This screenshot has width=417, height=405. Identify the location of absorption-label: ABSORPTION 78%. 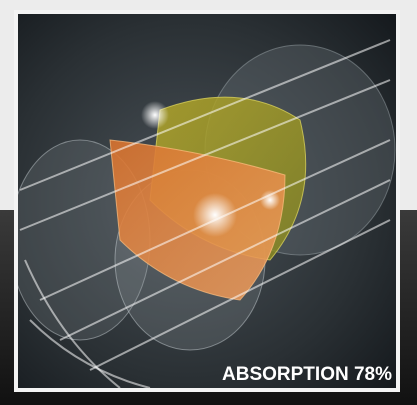
(307, 374).